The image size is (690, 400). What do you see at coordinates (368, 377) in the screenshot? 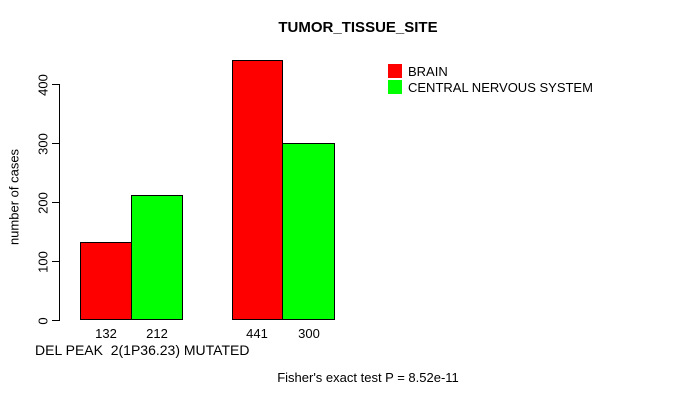
I see `footnote: Fisher's exact test P = 8.52e-11` at bounding box center [368, 377].